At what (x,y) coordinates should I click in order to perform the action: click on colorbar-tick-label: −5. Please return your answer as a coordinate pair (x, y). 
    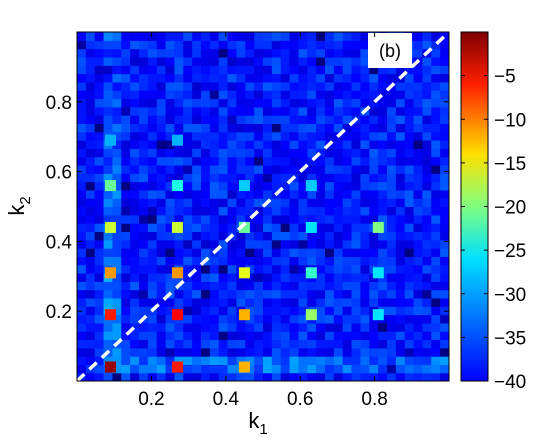
    Looking at the image, I should click on (505, 77).